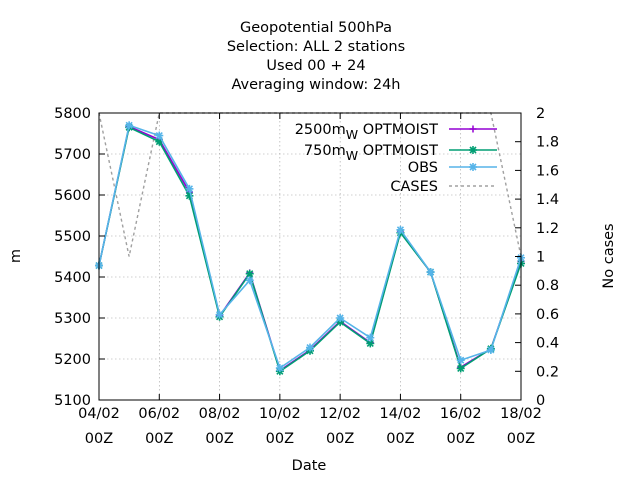  What do you see at coordinates (72, 278) in the screenshot?
I see `y-tick-label: 5400` at bounding box center [72, 278].